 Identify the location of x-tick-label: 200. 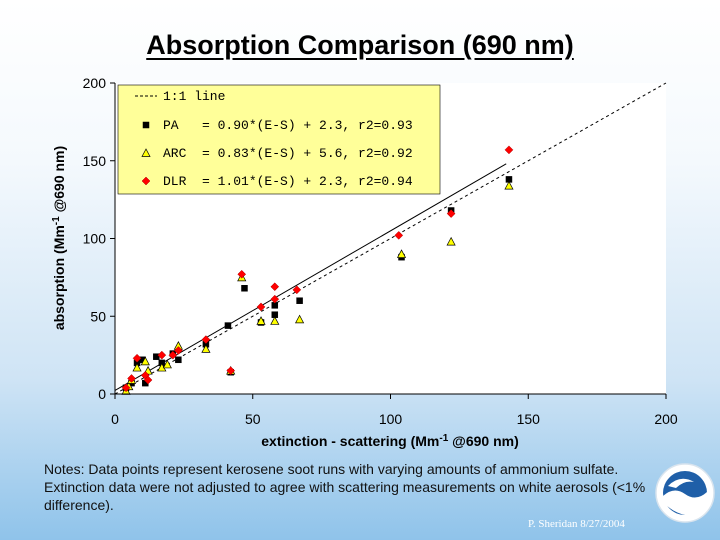
(666, 419).